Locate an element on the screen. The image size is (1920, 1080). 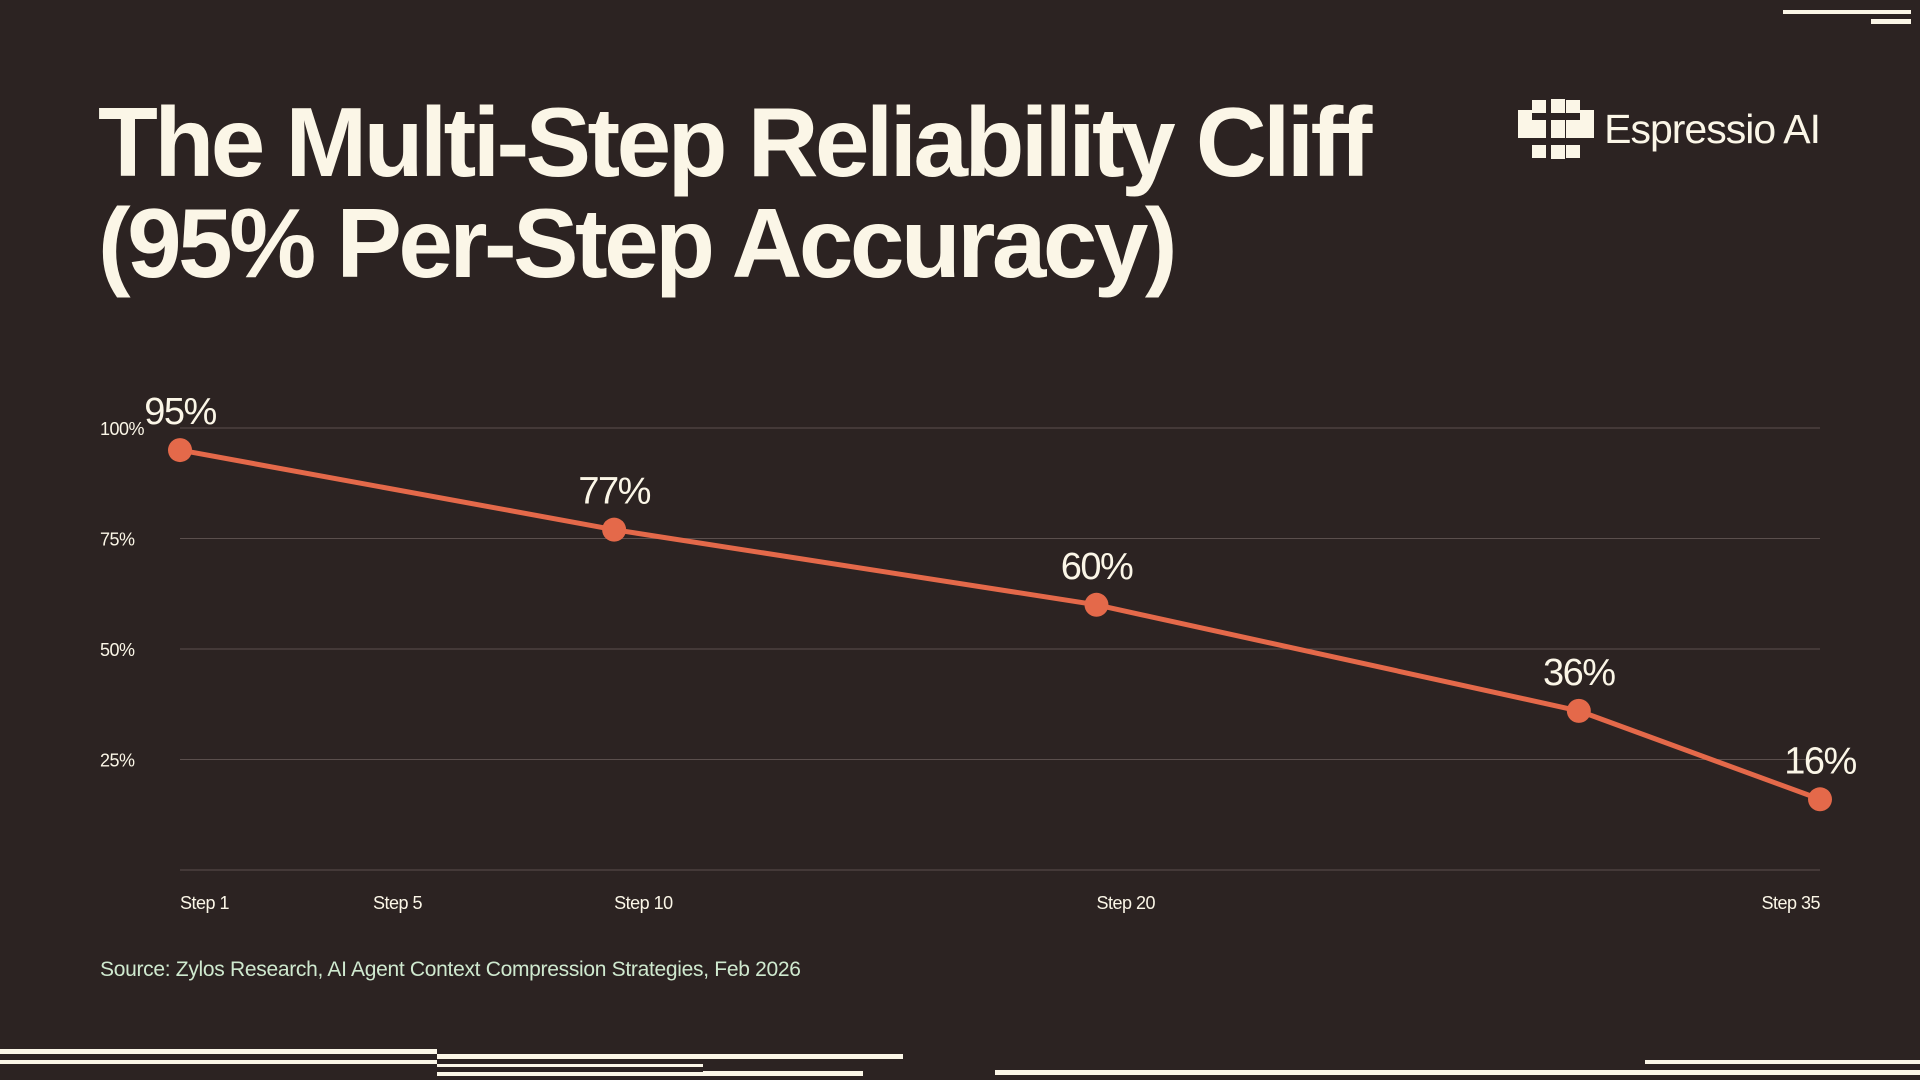
brand-name: Espressio AI is located at coordinates (1712, 128).